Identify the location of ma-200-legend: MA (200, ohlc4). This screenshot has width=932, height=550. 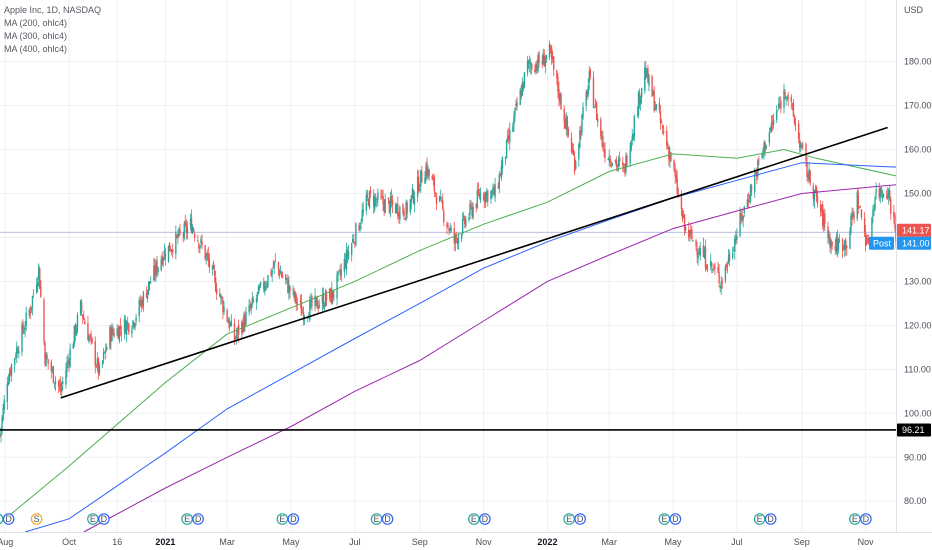
(36, 23).